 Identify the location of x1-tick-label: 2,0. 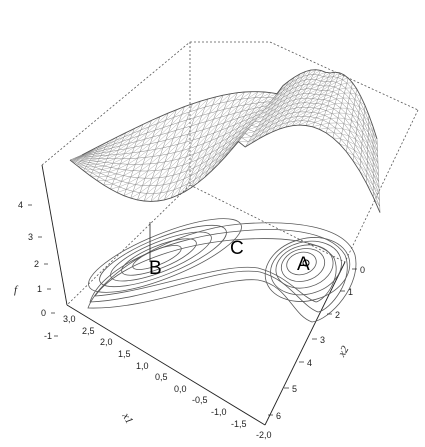
(106, 342).